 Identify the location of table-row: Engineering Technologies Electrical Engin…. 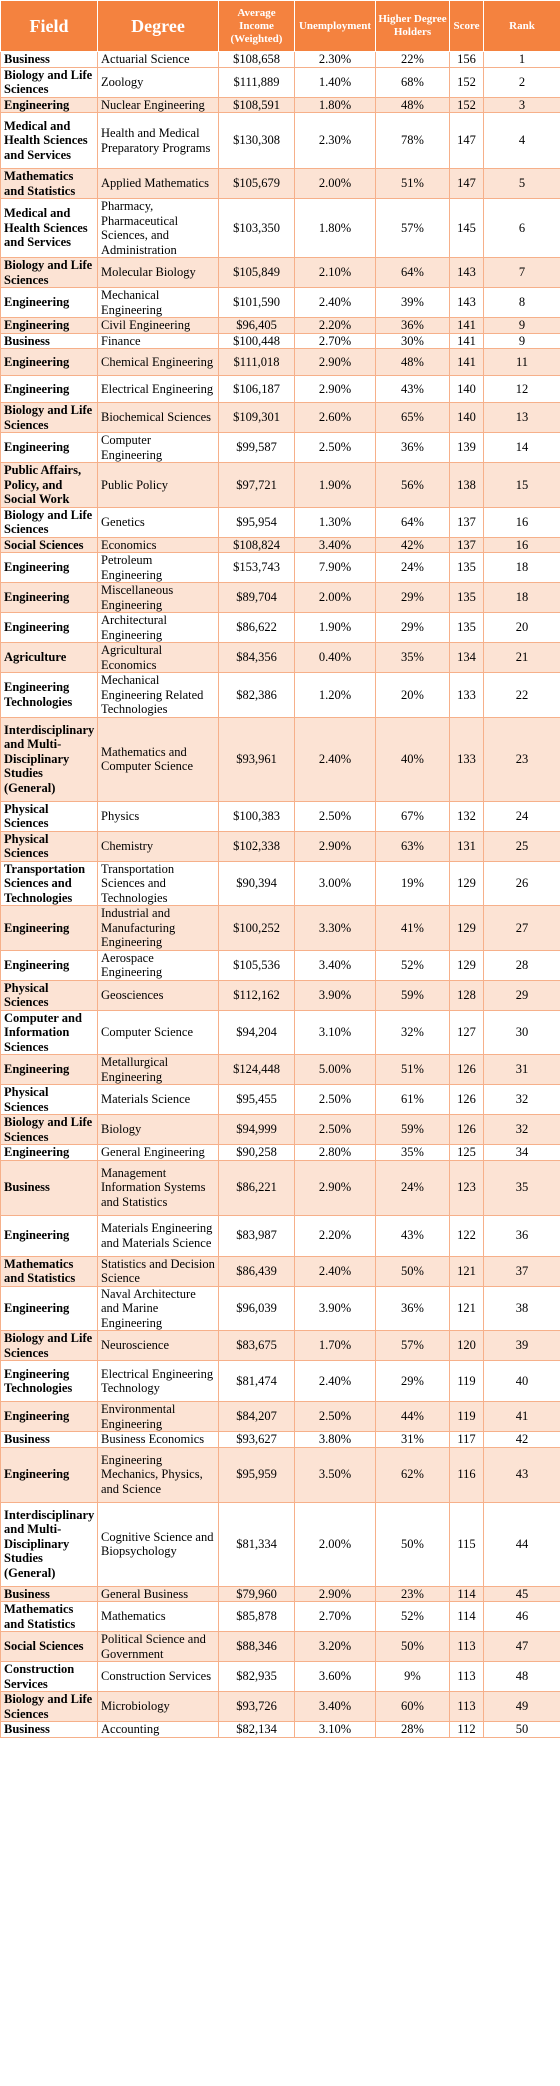
(280, 1381).